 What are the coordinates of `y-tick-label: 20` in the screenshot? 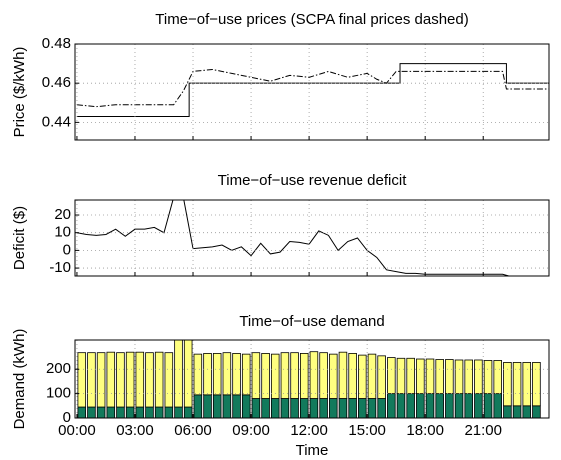 It's located at (62, 214).